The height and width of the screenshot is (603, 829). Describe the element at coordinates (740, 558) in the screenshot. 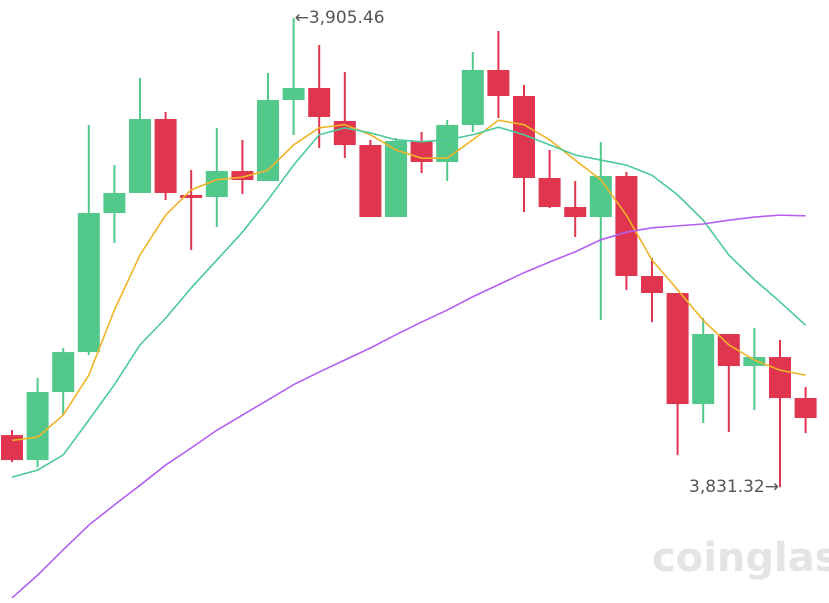

I see `watermark: coinglass` at that location.